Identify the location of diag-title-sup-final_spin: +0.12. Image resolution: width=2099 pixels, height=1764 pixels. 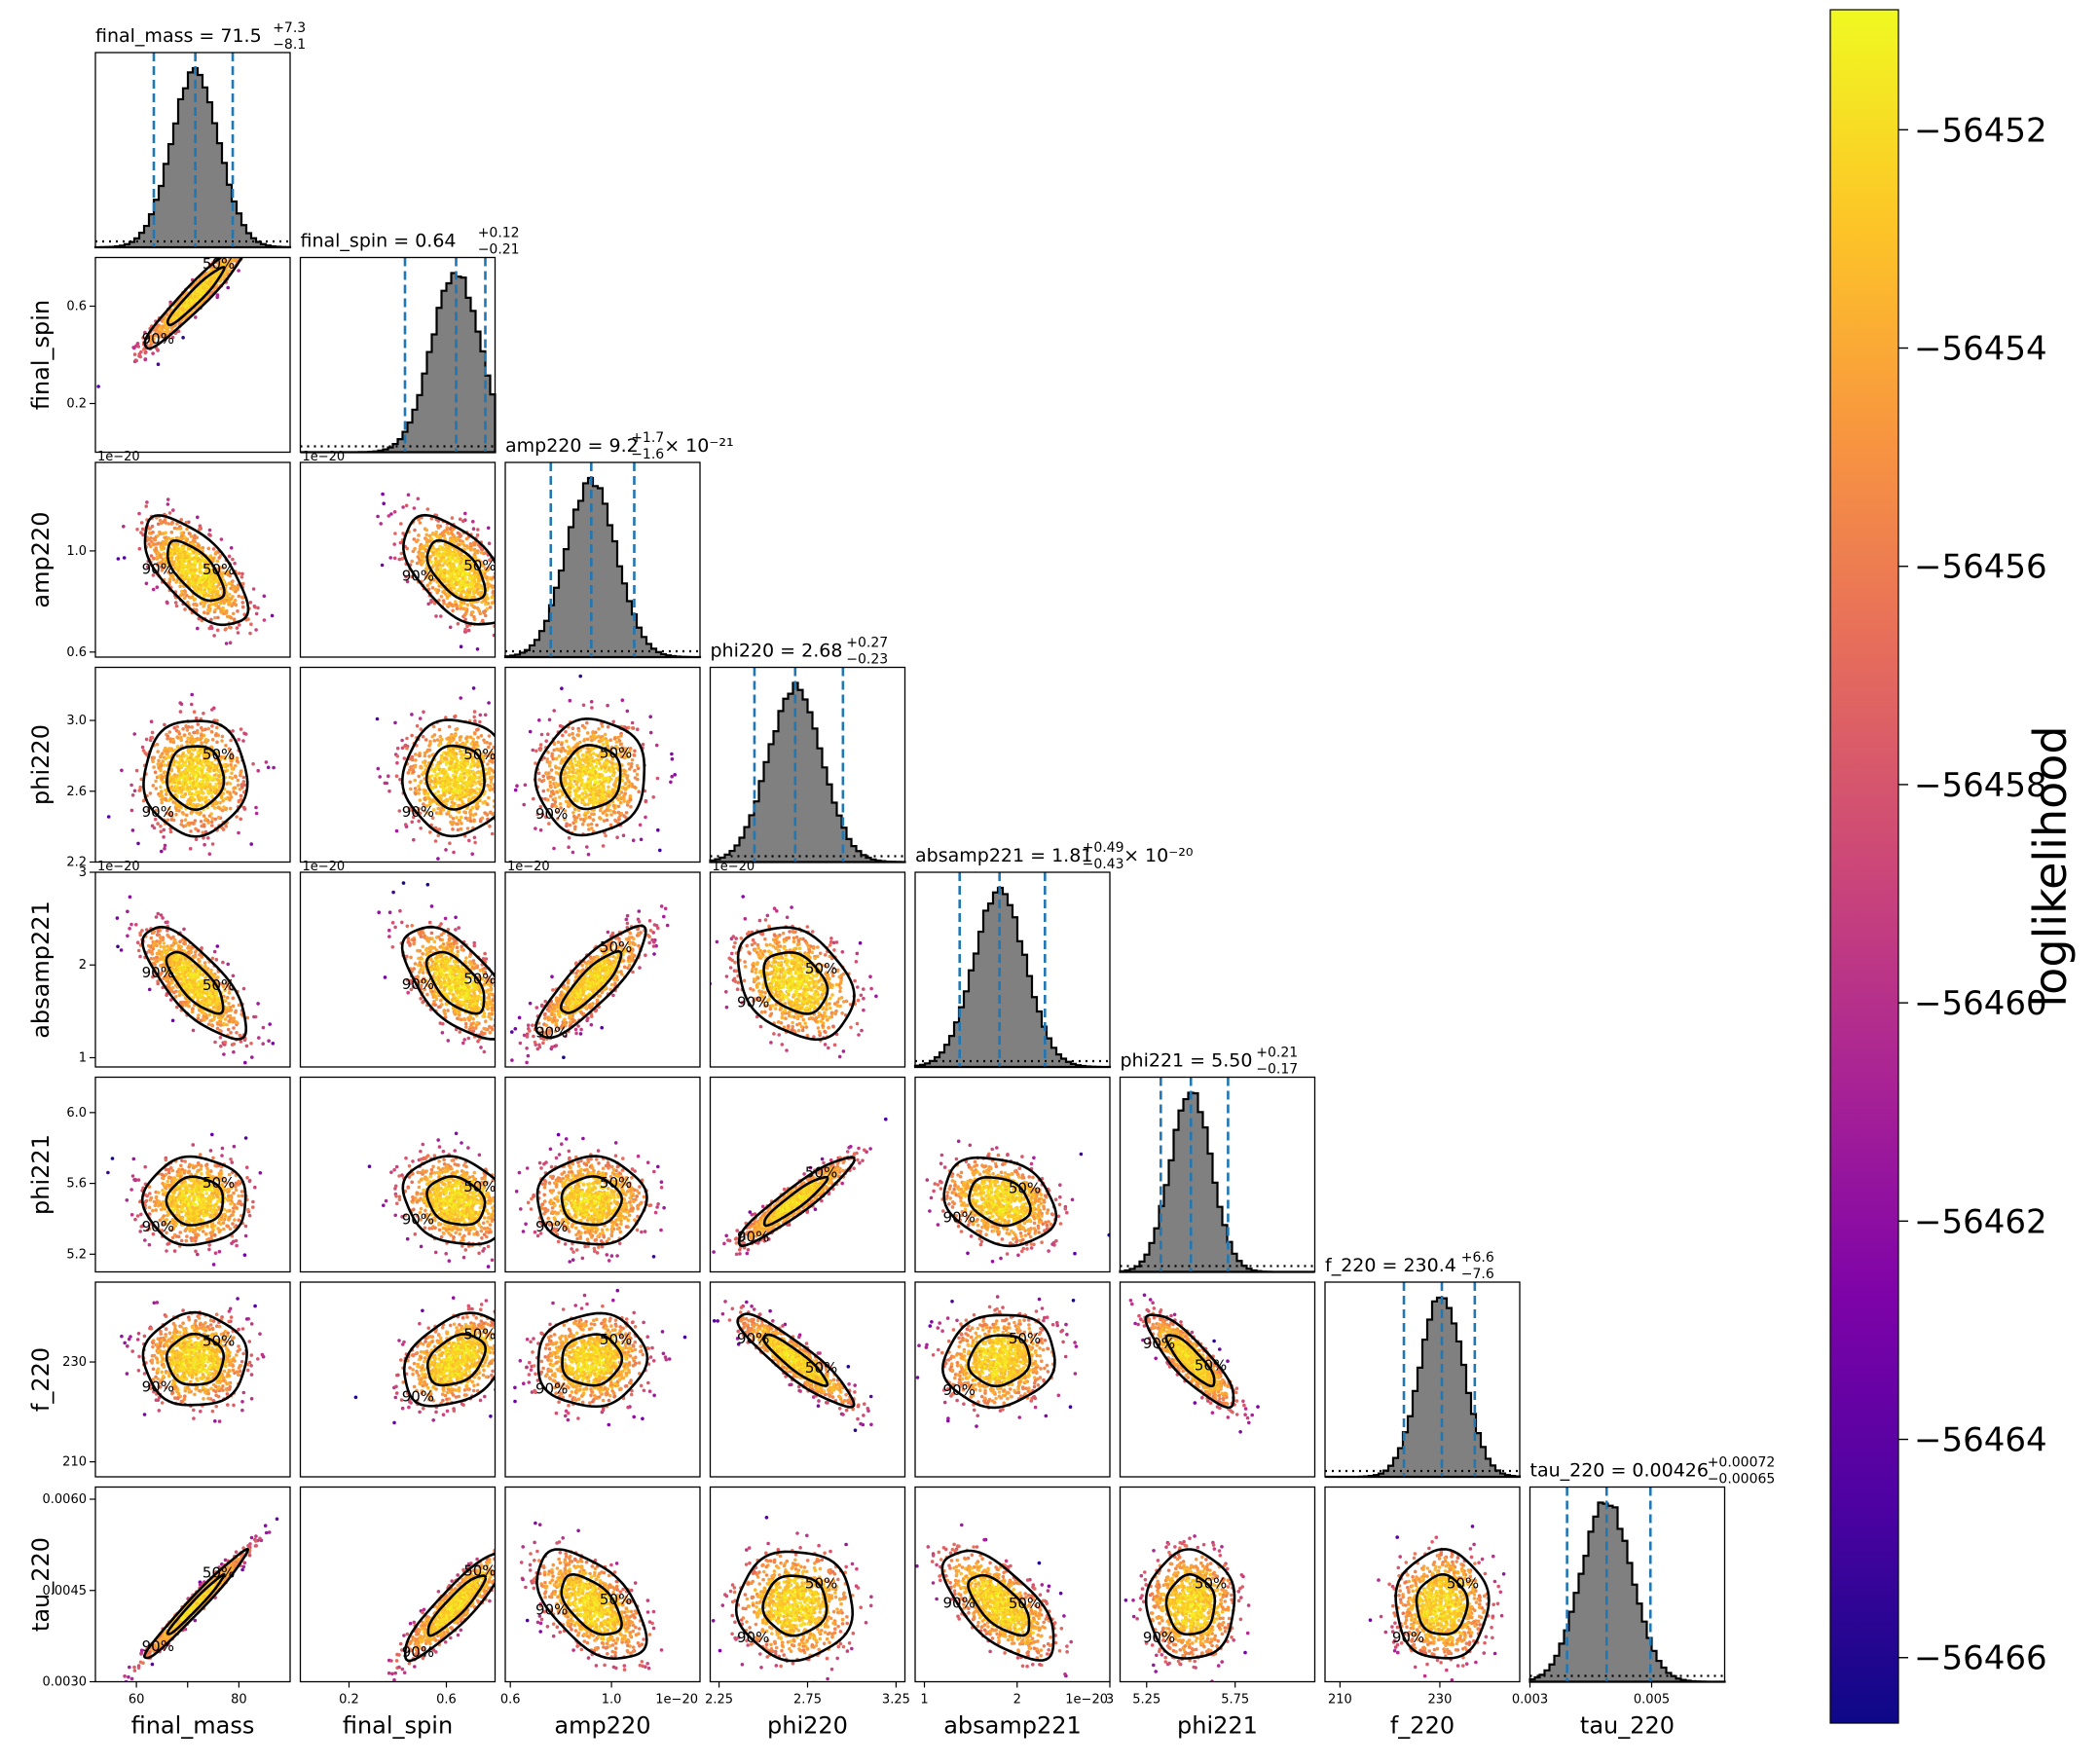
(499, 233).